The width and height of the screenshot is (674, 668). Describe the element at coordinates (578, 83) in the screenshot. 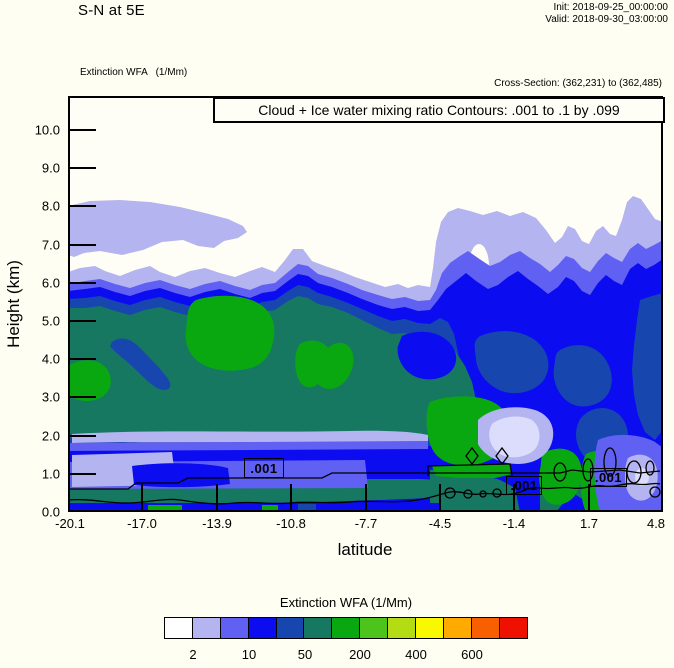

I see `cross-section-note: Cross-Section: (362,231) to (362,485)` at that location.